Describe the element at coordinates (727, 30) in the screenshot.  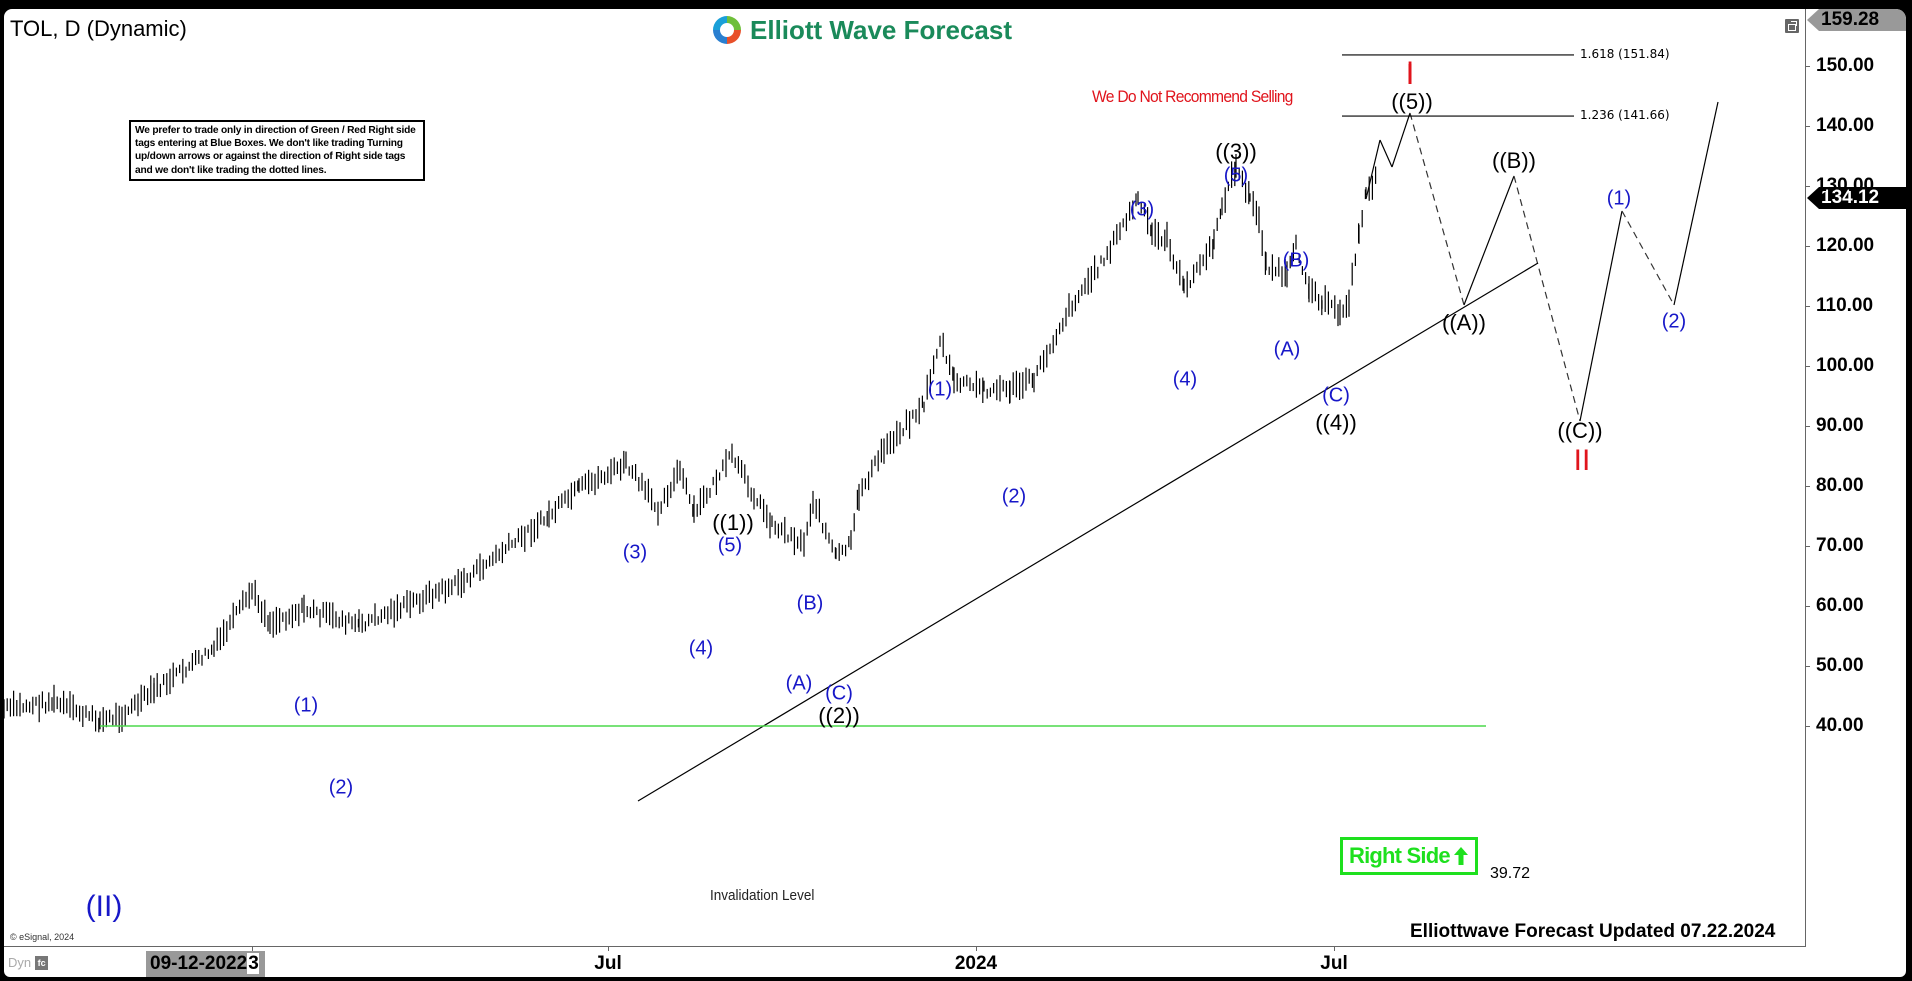
I see `logo-swirl-icon` at that location.